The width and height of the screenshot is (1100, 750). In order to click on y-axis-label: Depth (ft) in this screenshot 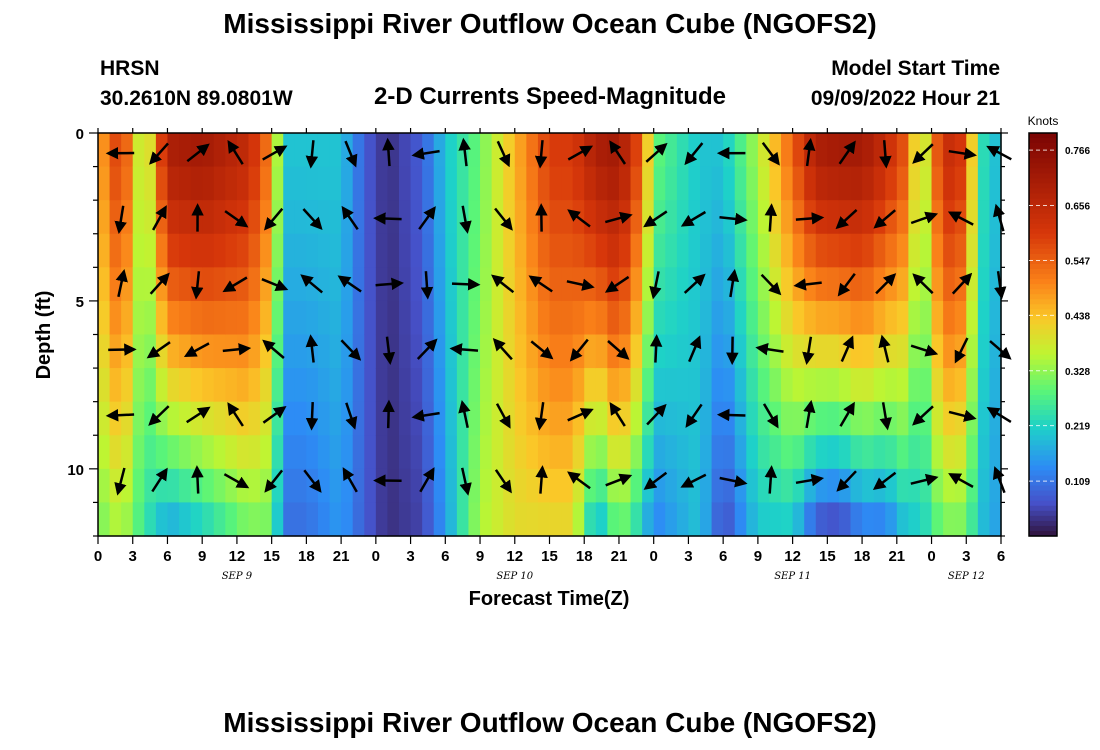, I will do `click(44, 335)`.